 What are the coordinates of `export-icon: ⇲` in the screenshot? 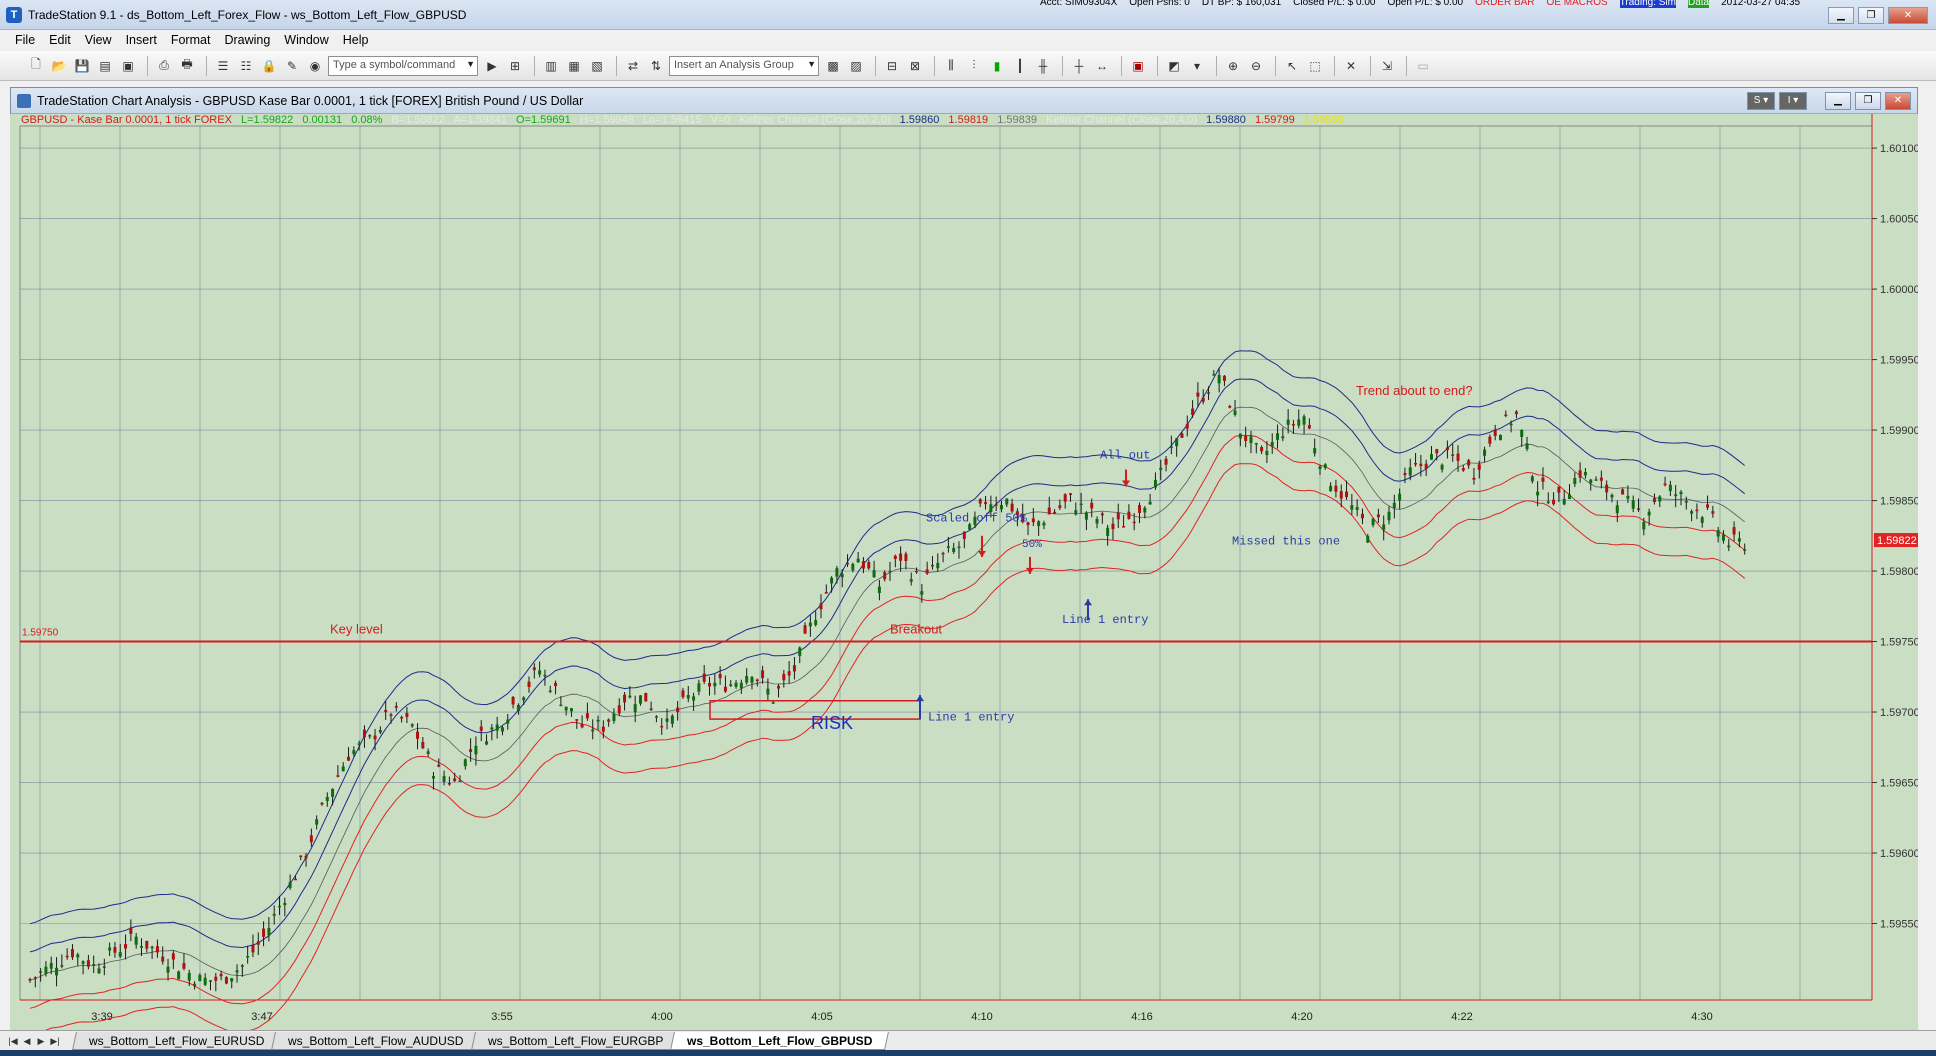 It's located at (1387, 65).